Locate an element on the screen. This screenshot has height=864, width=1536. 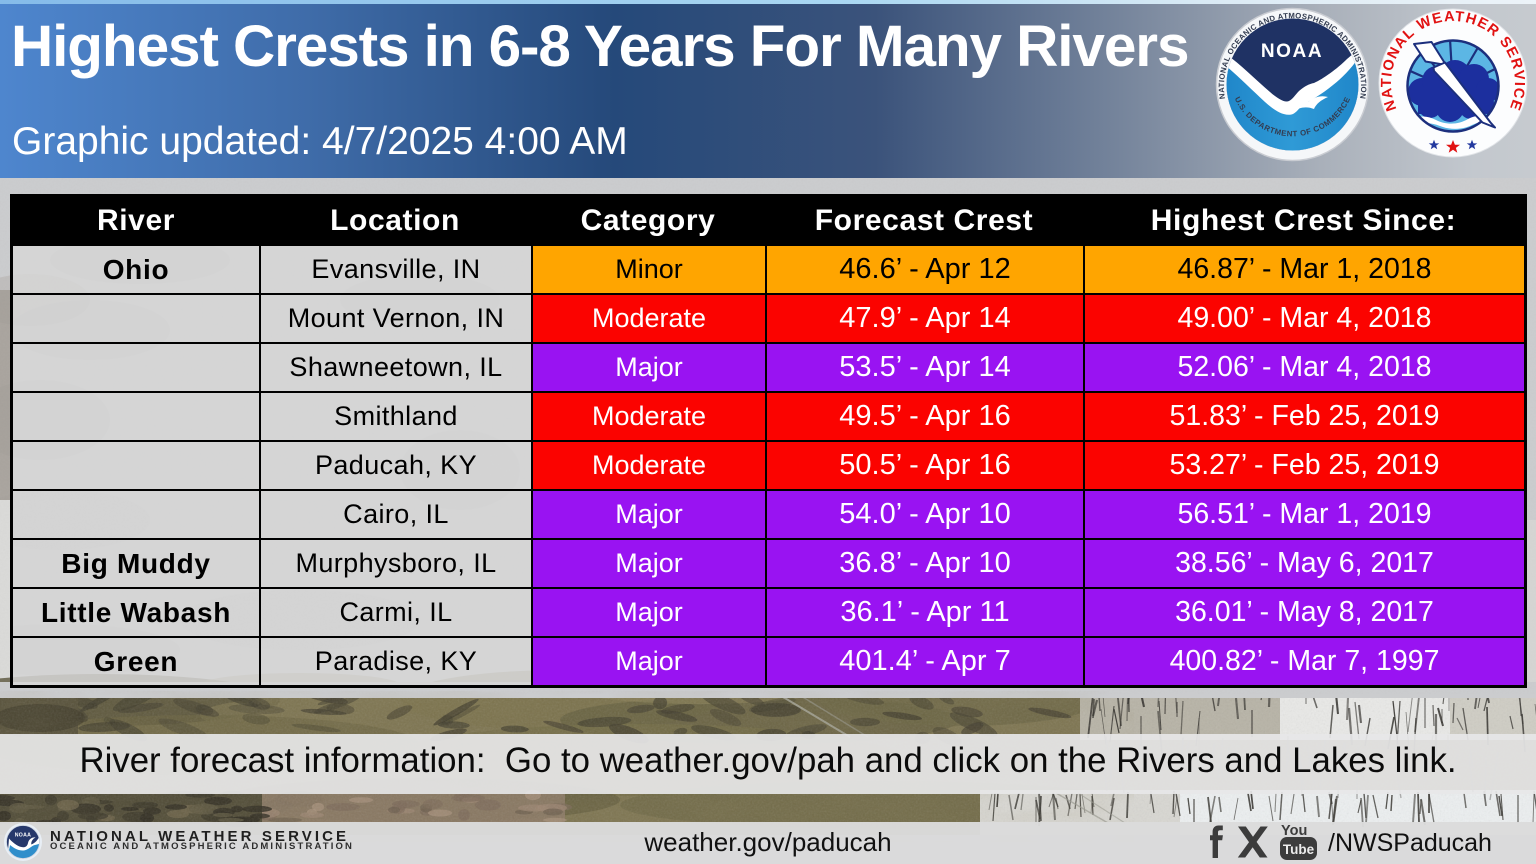
svg-text: You is located at coordinates (1294, 831).